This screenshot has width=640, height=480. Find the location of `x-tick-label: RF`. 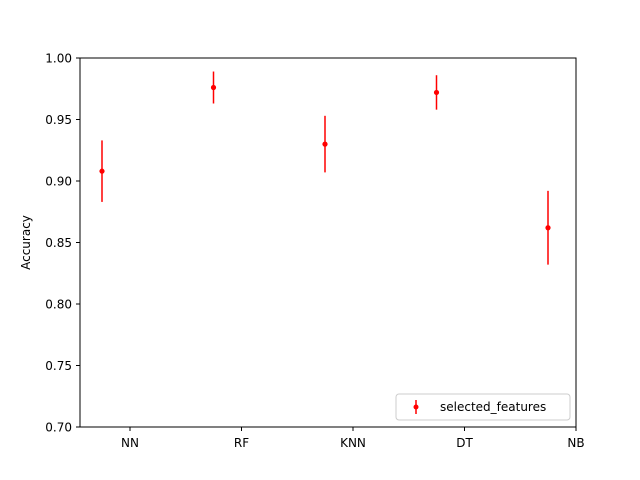

x-tick-label: RF is located at coordinates (241, 443).